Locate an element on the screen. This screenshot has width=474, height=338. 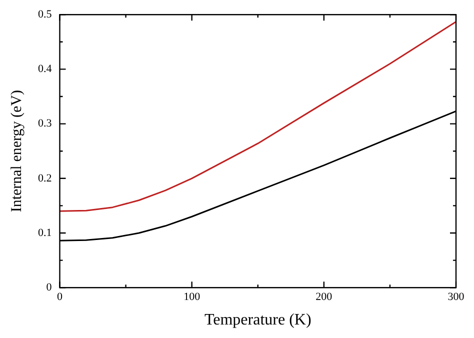
x-tick-label: 100 is located at coordinates (192, 297).